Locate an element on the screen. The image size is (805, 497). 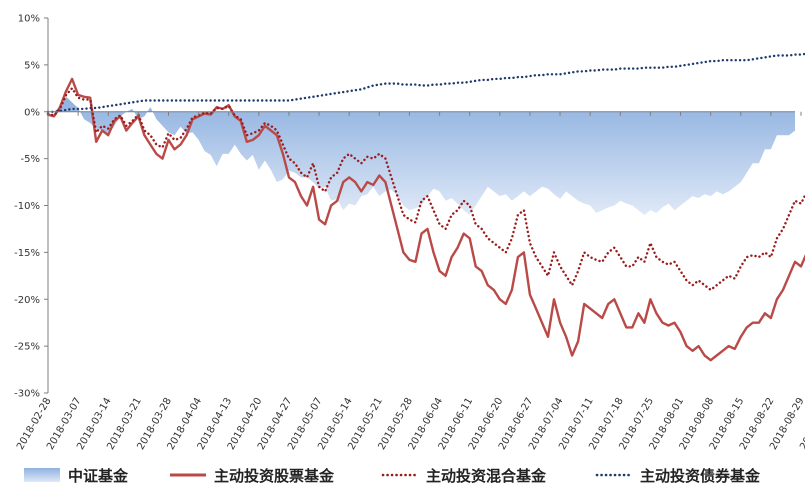
legend-label-3: 主动投资债券基金 is located at coordinates (700, 476).